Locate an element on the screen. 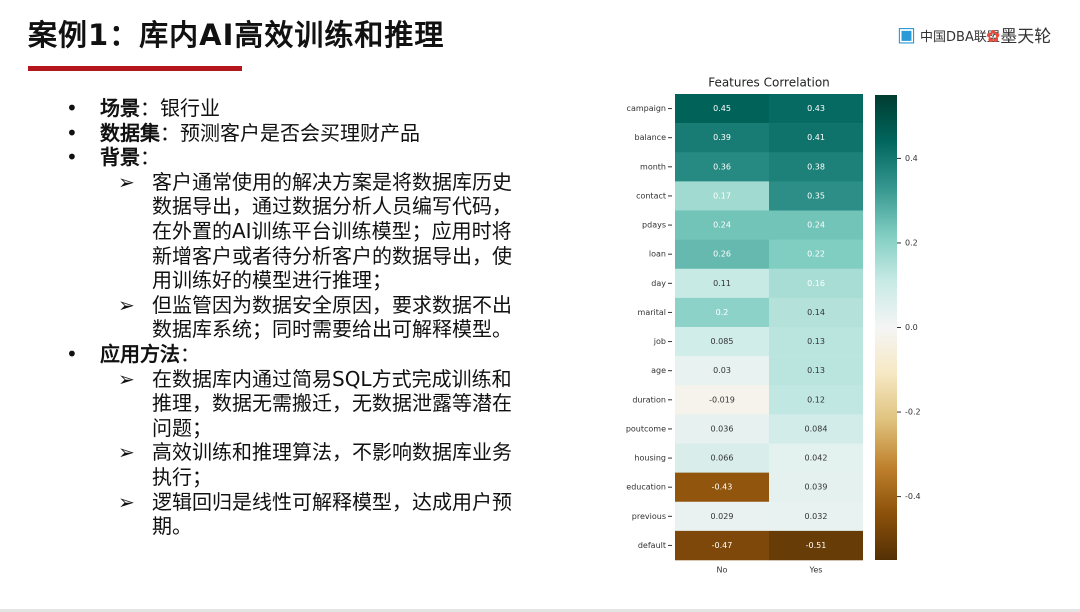 The height and width of the screenshot is (612, 1080). row-label: pdays is located at coordinates (654, 225).